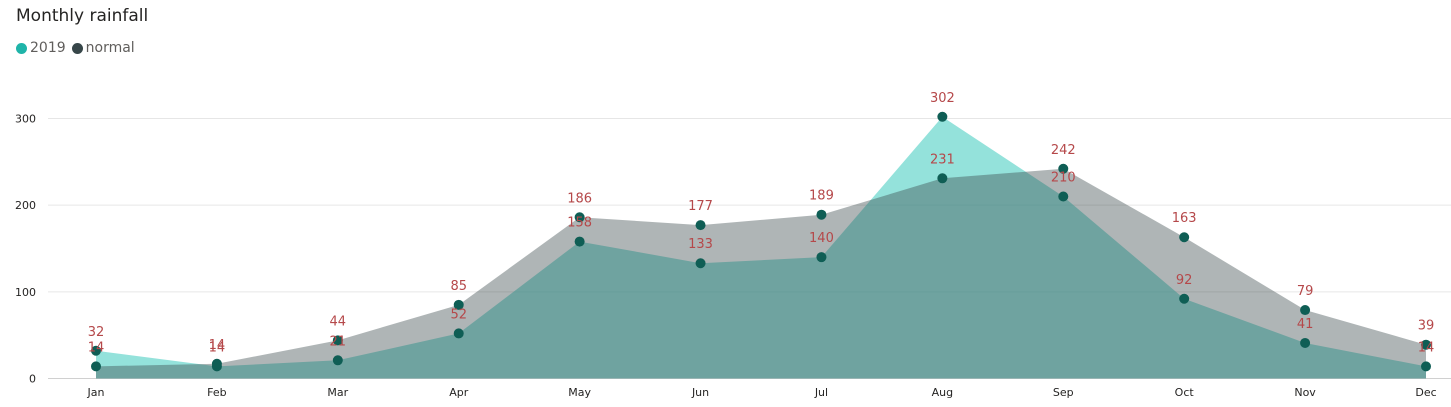 Image resolution: width=1451 pixels, height=407 pixels. What do you see at coordinates (458, 286) in the screenshot?
I see `data-label-normal: 85` at bounding box center [458, 286].